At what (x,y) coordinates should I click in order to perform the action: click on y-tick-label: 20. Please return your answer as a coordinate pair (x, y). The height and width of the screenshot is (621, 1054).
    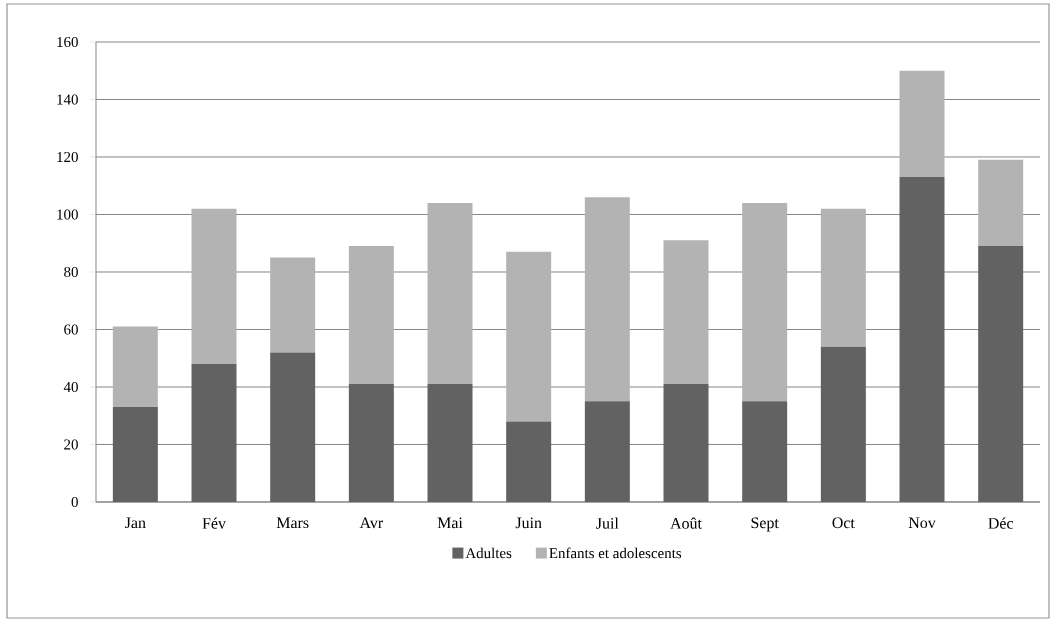
    Looking at the image, I should click on (71, 444).